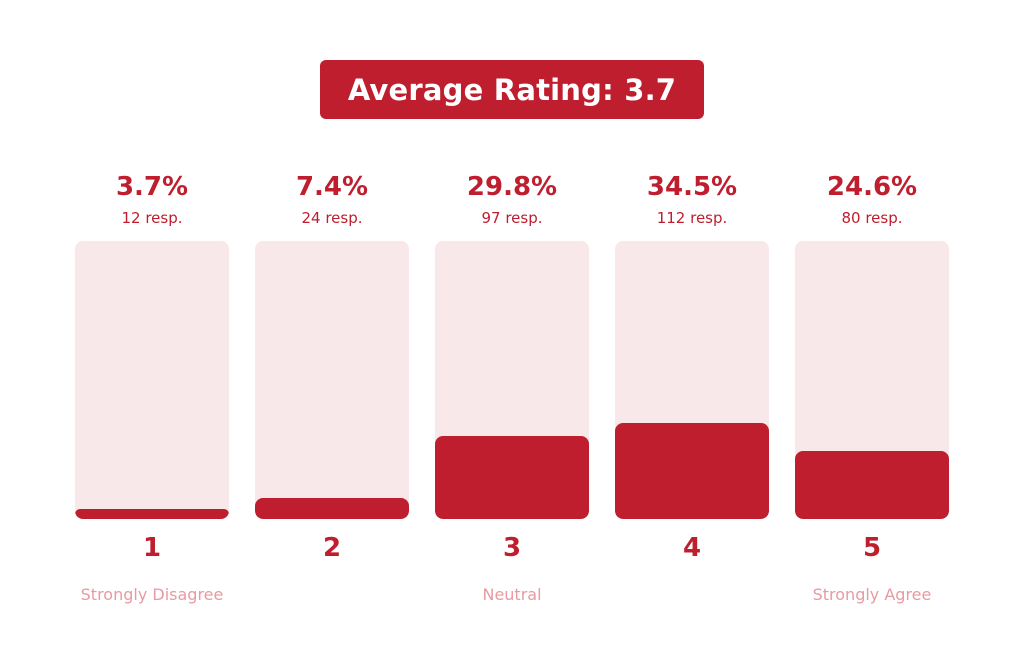  What do you see at coordinates (872, 218) in the screenshot?
I see `response-count-label: 80 resp.` at bounding box center [872, 218].